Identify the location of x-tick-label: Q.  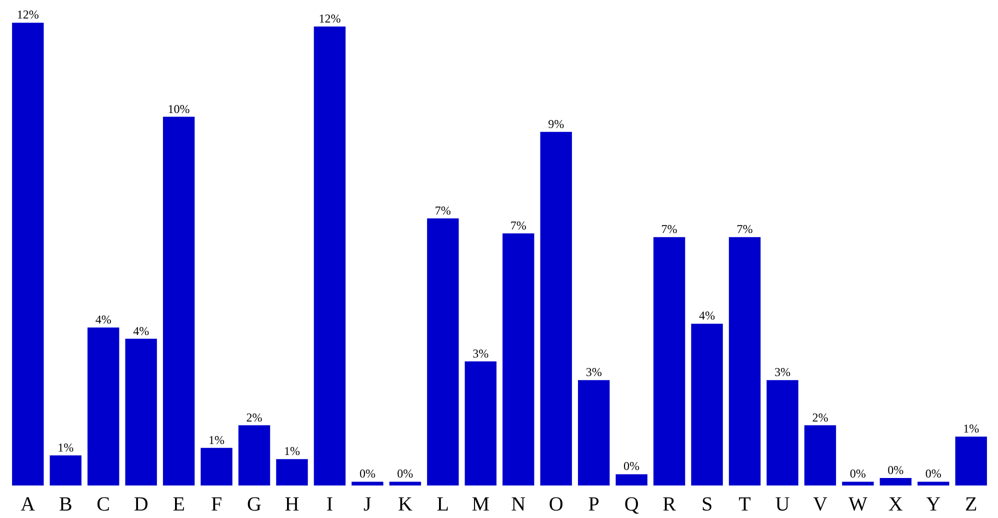
(632, 505).